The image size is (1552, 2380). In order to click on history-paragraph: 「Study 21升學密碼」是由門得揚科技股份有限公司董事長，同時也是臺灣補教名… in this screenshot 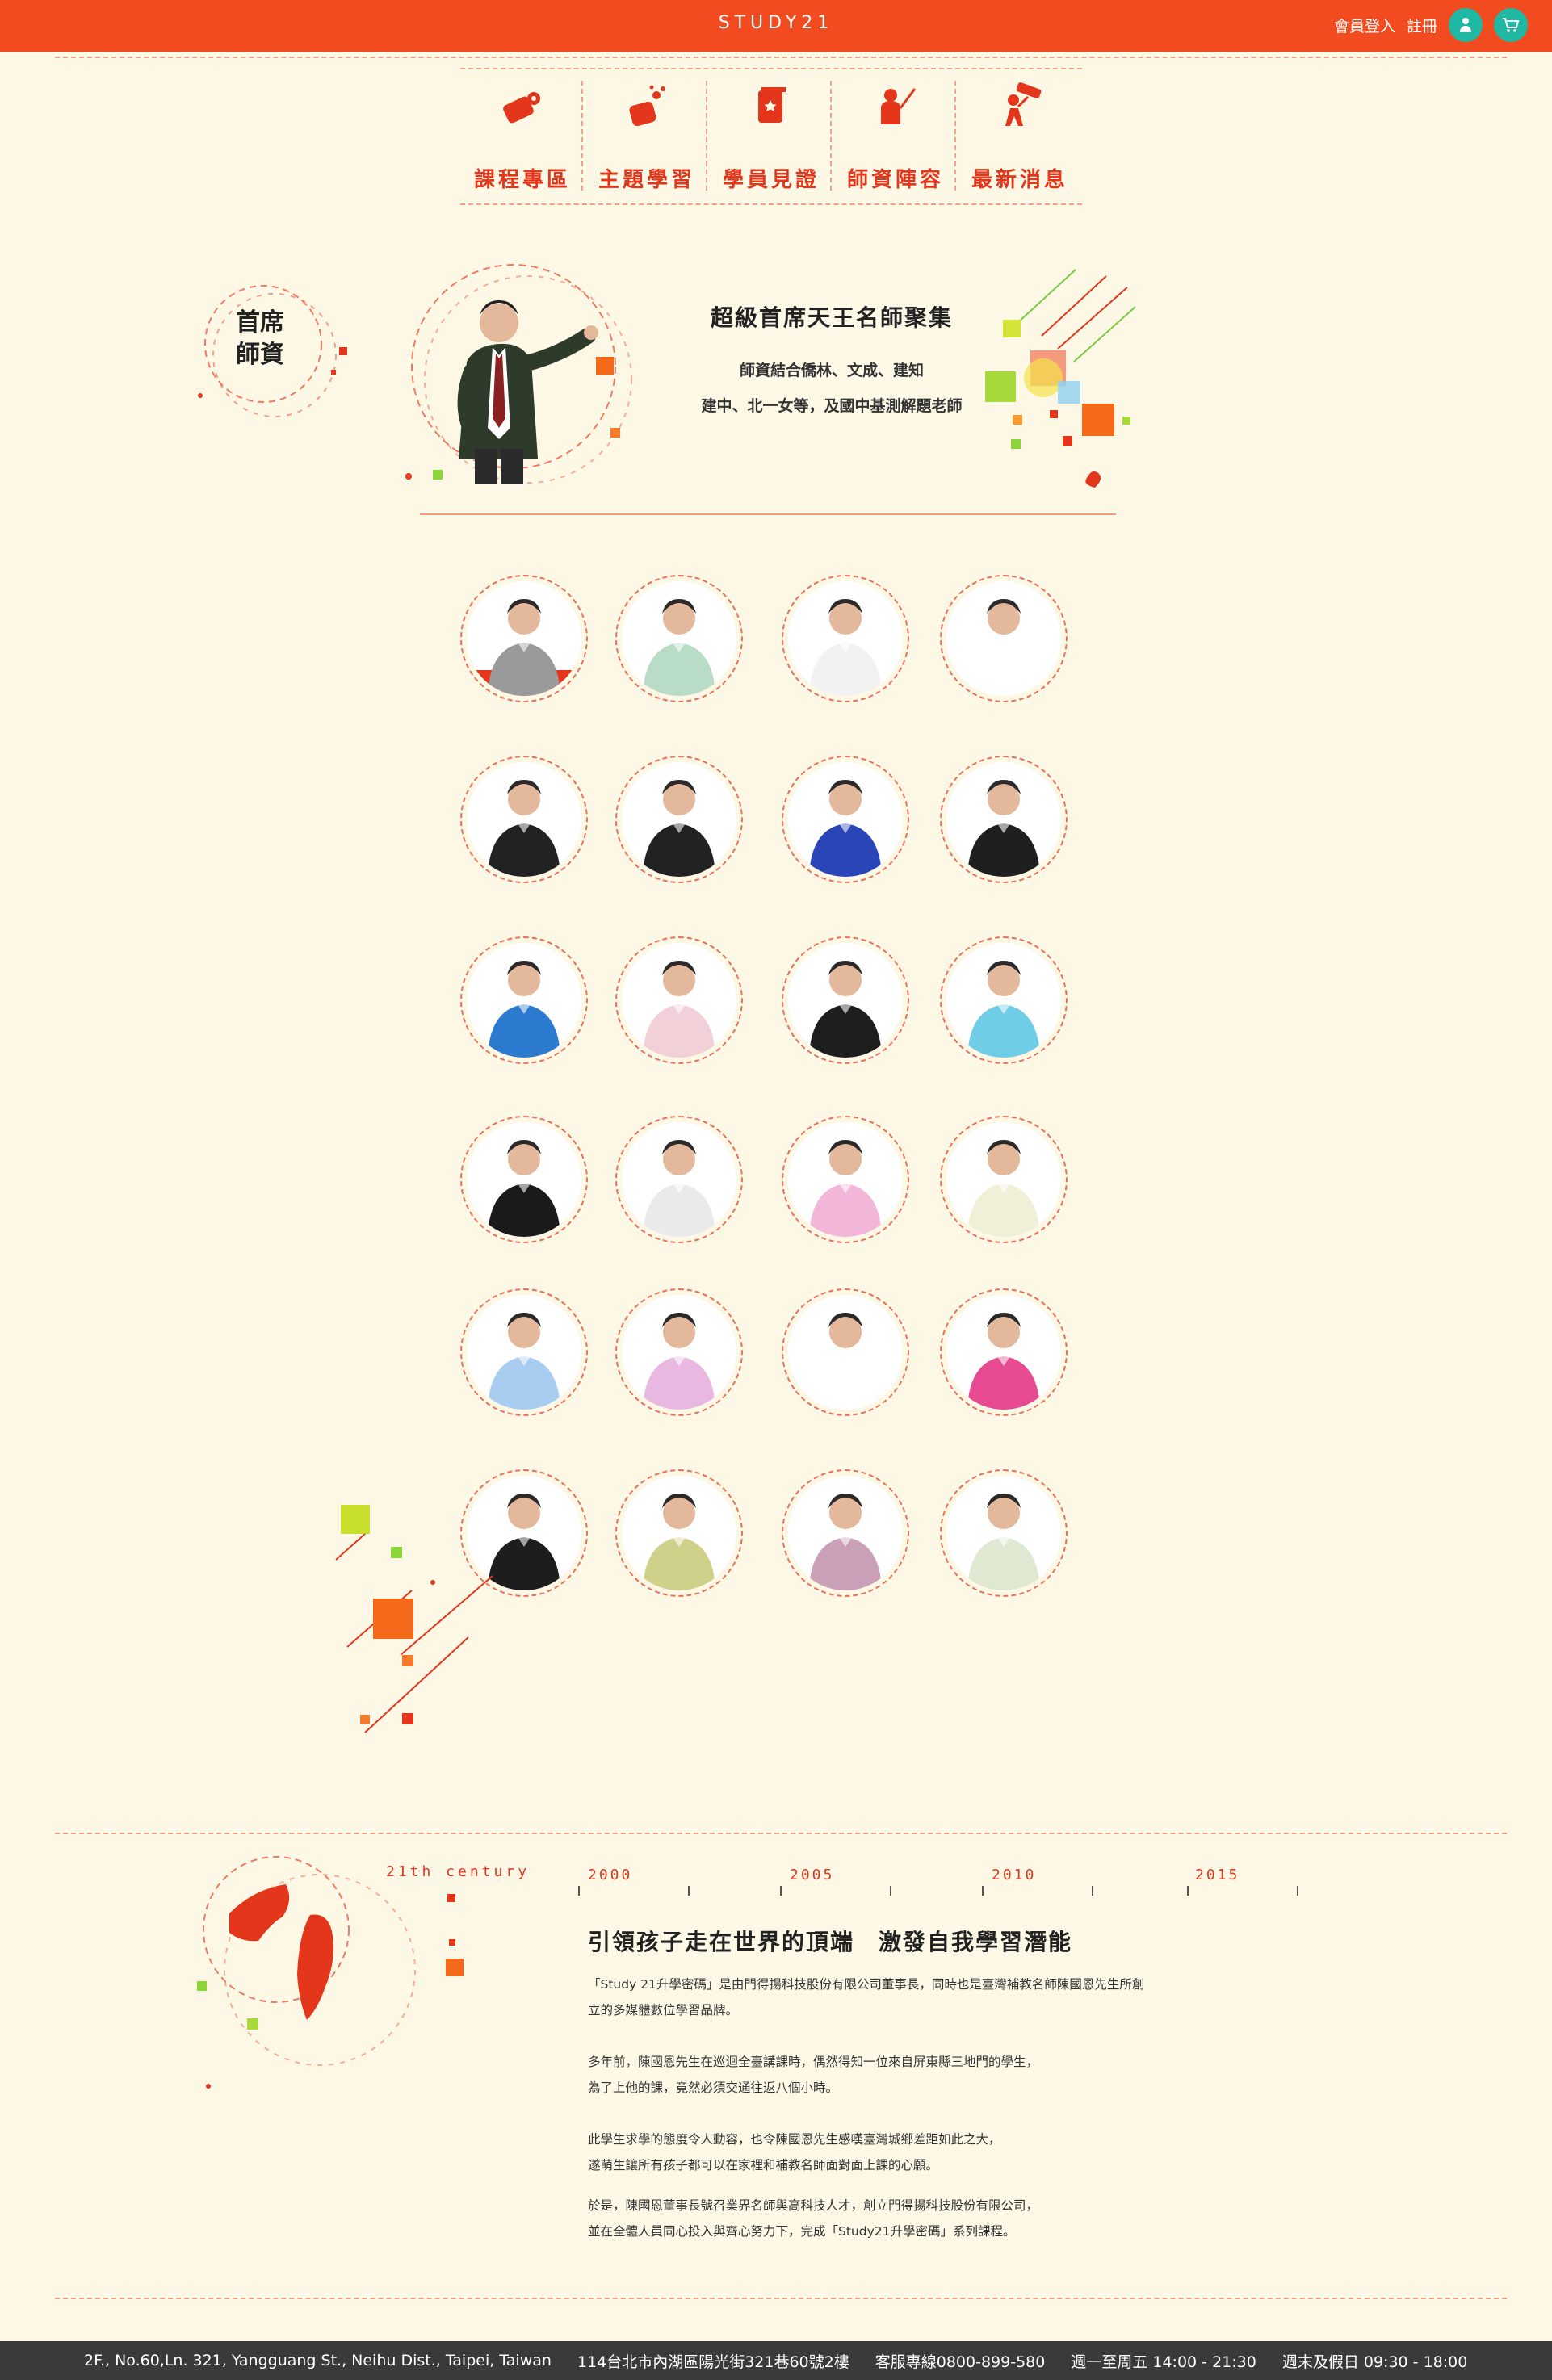, I will do `click(870, 1997)`.